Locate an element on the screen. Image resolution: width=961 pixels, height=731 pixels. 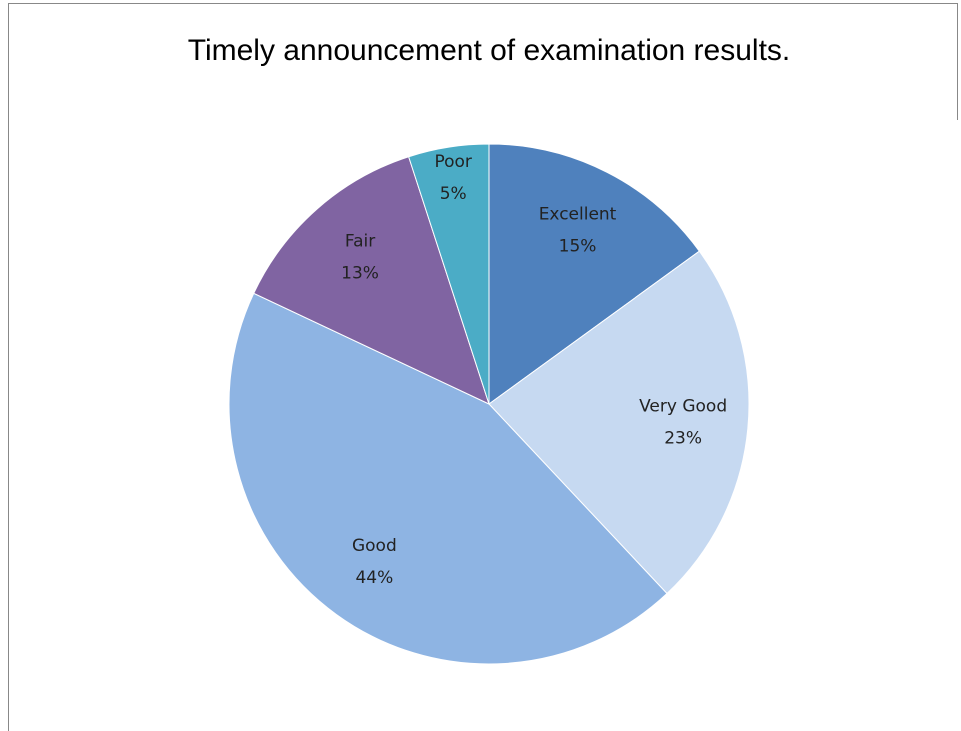
slice-category-label: Poor is located at coordinates (452, 162).